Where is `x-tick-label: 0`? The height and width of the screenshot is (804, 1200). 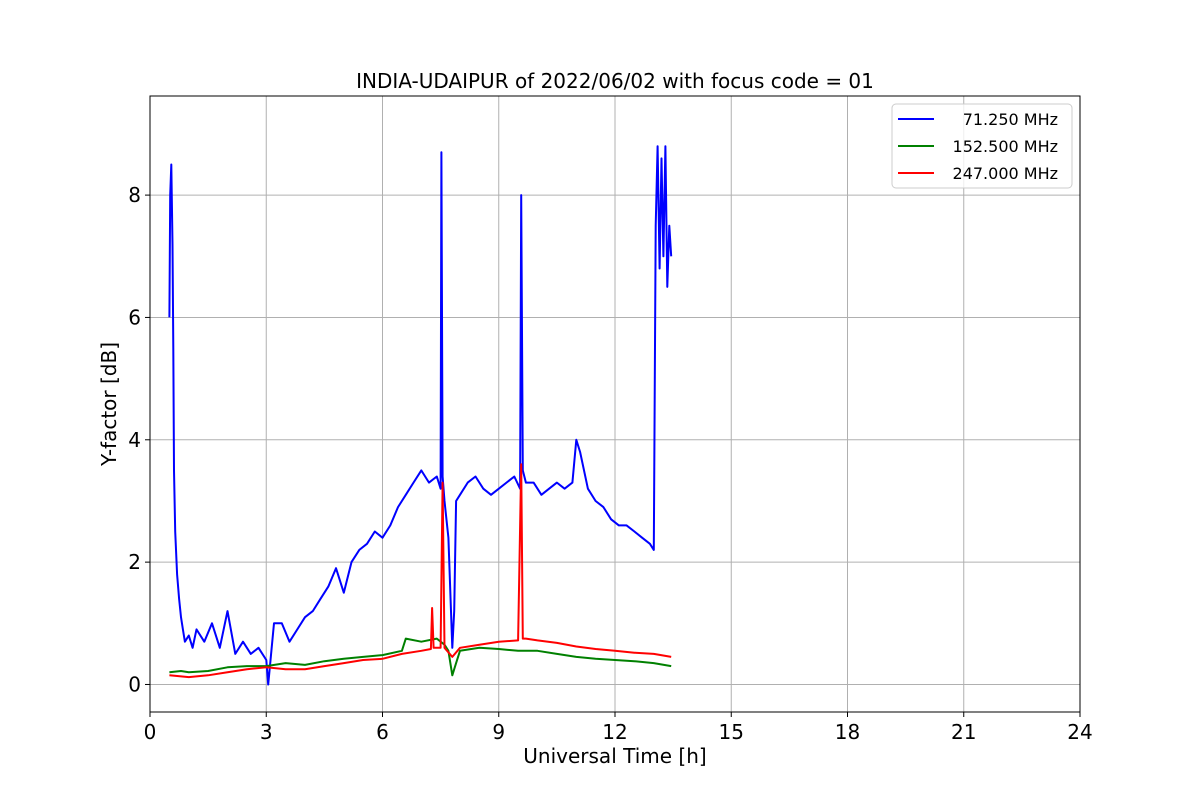 x-tick-label: 0 is located at coordinates (150, 732).